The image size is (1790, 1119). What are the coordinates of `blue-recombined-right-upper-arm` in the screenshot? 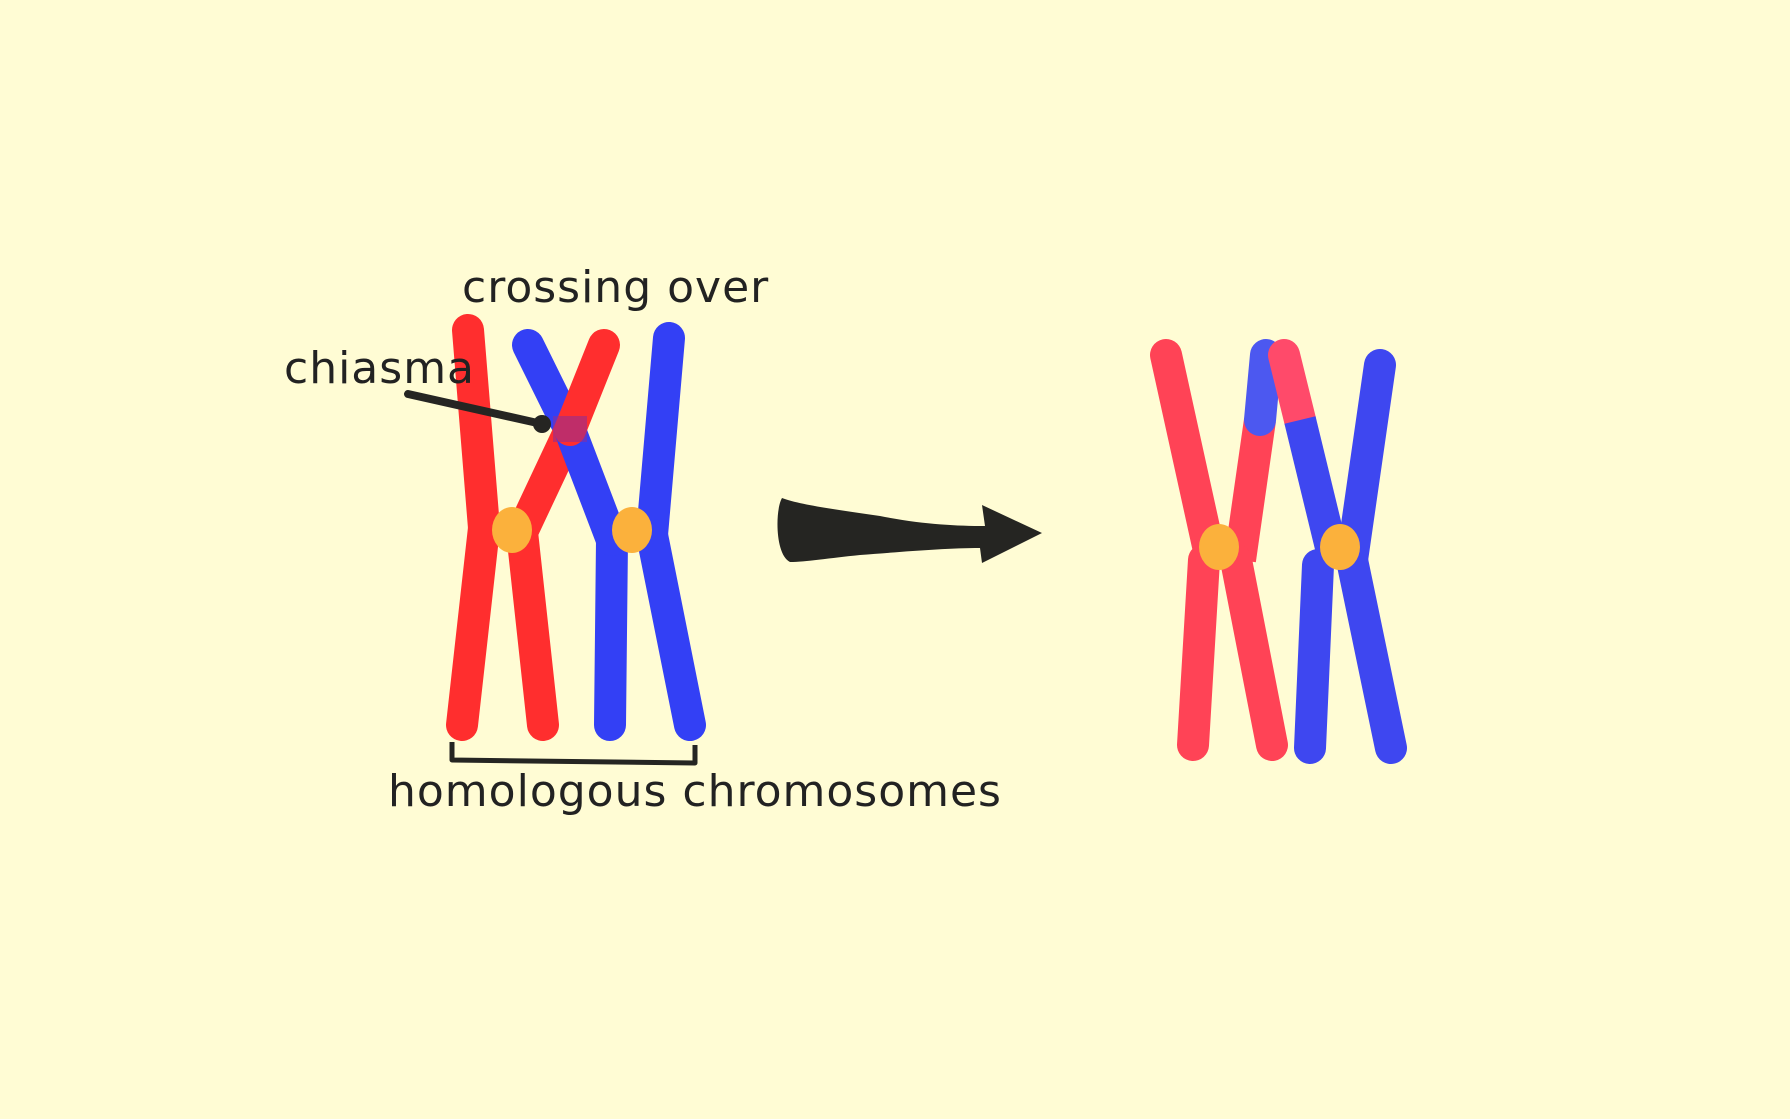 It's located at (1366, 462).